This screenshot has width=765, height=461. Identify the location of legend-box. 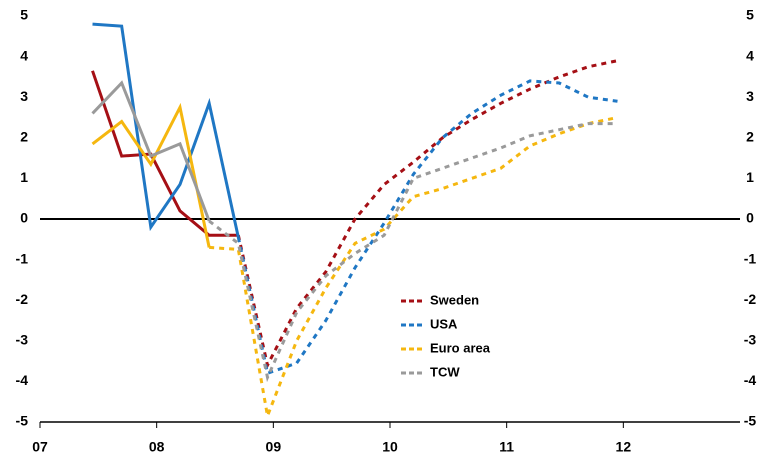
(447, 336).